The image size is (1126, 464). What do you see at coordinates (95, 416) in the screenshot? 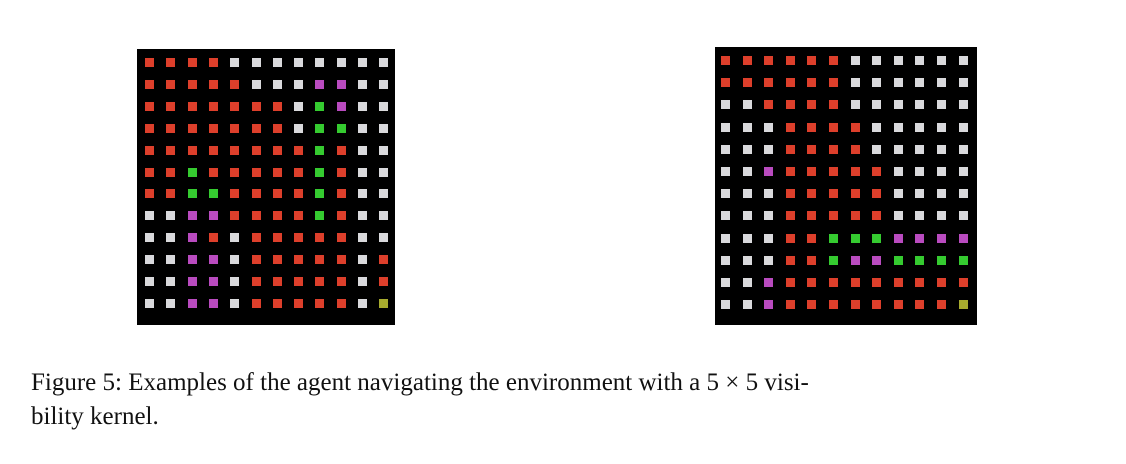
I see `caption-line-2: bility kernel.` at bounding box center [95, 416].